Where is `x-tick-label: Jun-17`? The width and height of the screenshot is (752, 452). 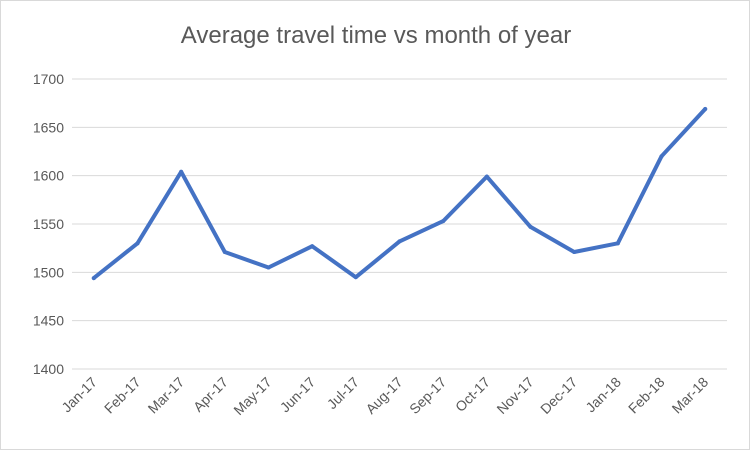
x-tick-label: Jun-17 is located at coordinates (298, 395).